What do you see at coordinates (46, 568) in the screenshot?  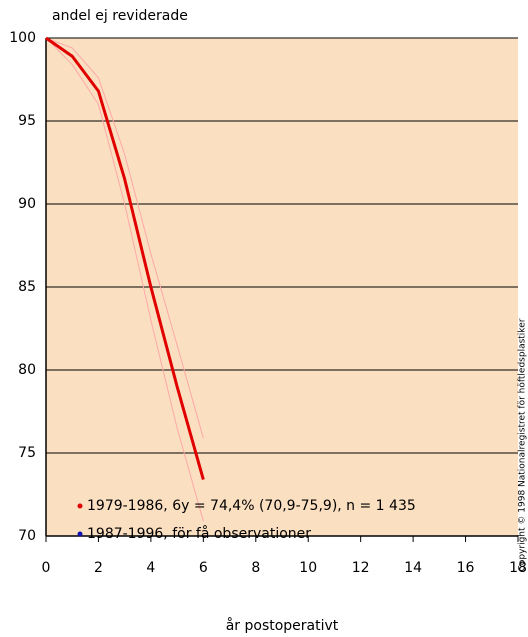 I see `x-tick-label: 0` at bounding box center [46, 568].